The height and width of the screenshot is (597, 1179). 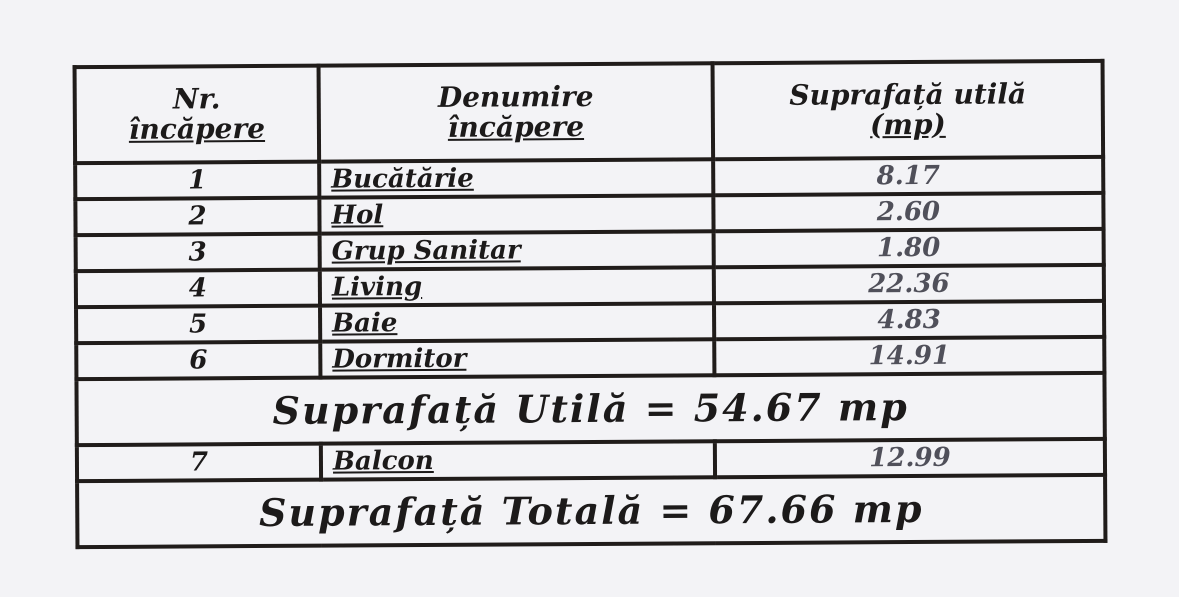 I want to click on room-area: 12.99, so click(x=910, y=458).